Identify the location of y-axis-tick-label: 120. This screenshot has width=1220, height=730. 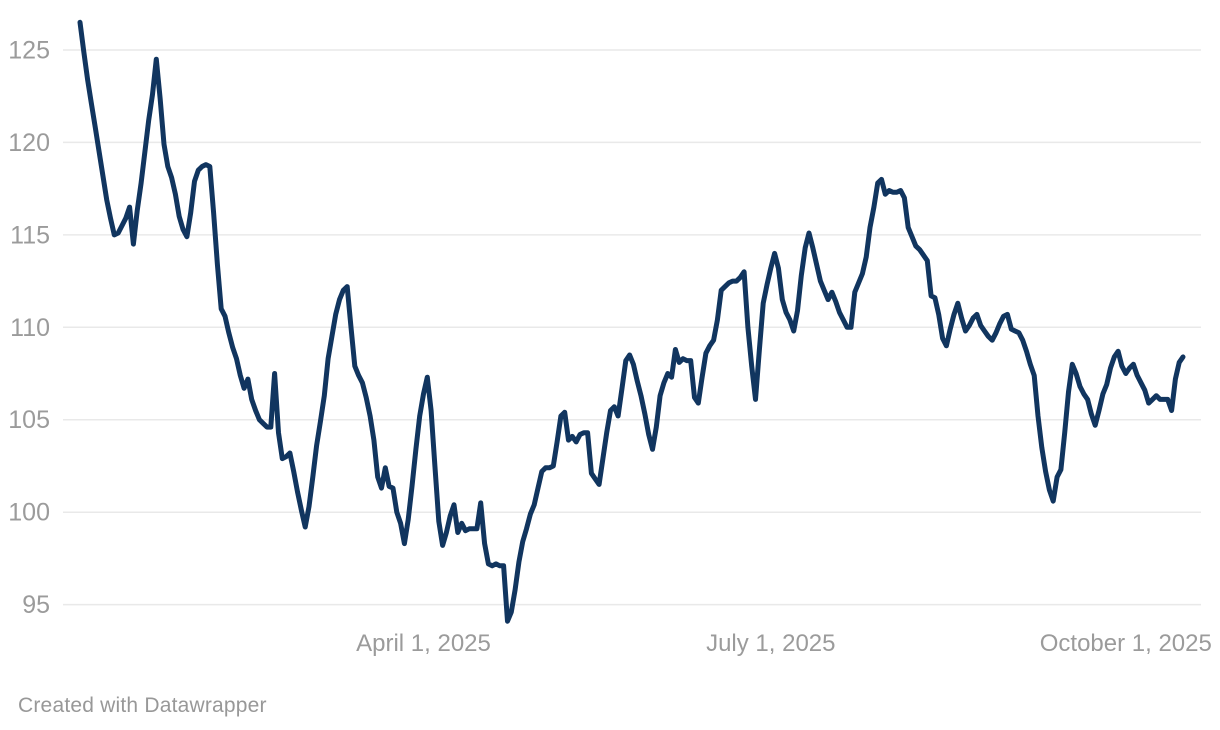
(29, 143).